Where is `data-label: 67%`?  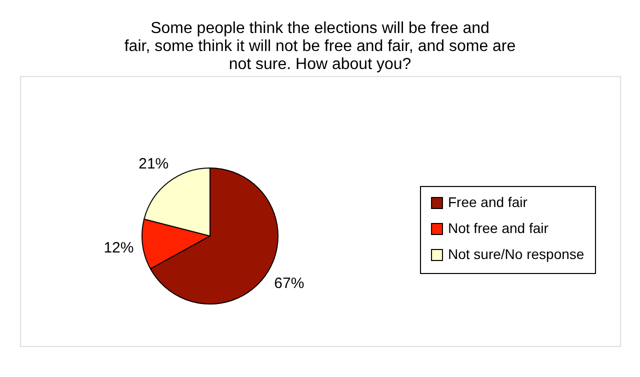 data-label: 67% is located at coordinates (289, 283).